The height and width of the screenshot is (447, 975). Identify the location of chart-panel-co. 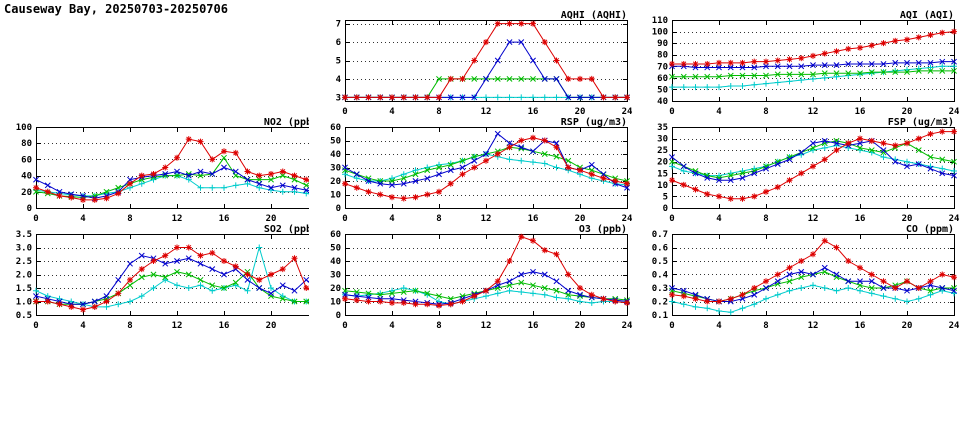
(801, 280).